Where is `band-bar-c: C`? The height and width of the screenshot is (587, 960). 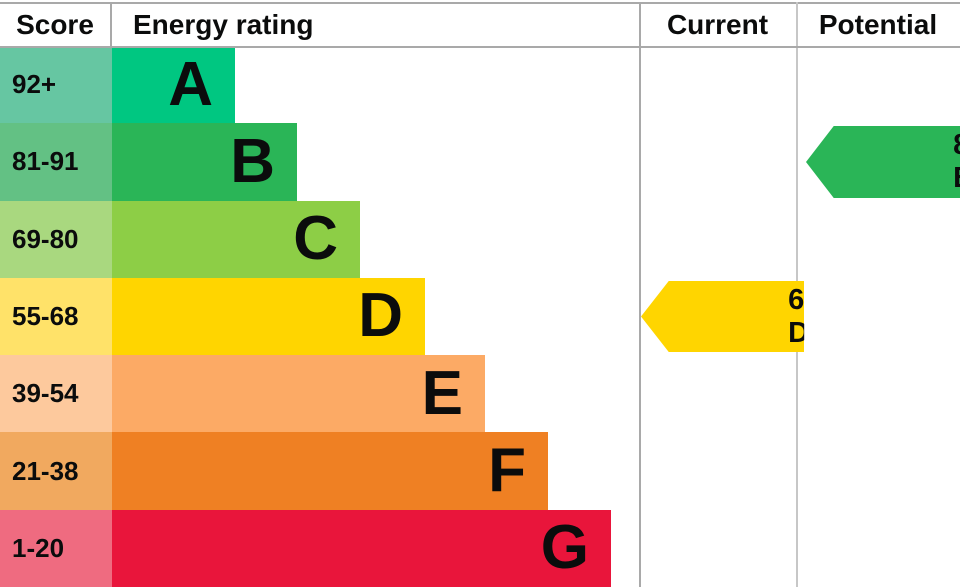
band-bar-c: C is located at coordinates (236, 239).